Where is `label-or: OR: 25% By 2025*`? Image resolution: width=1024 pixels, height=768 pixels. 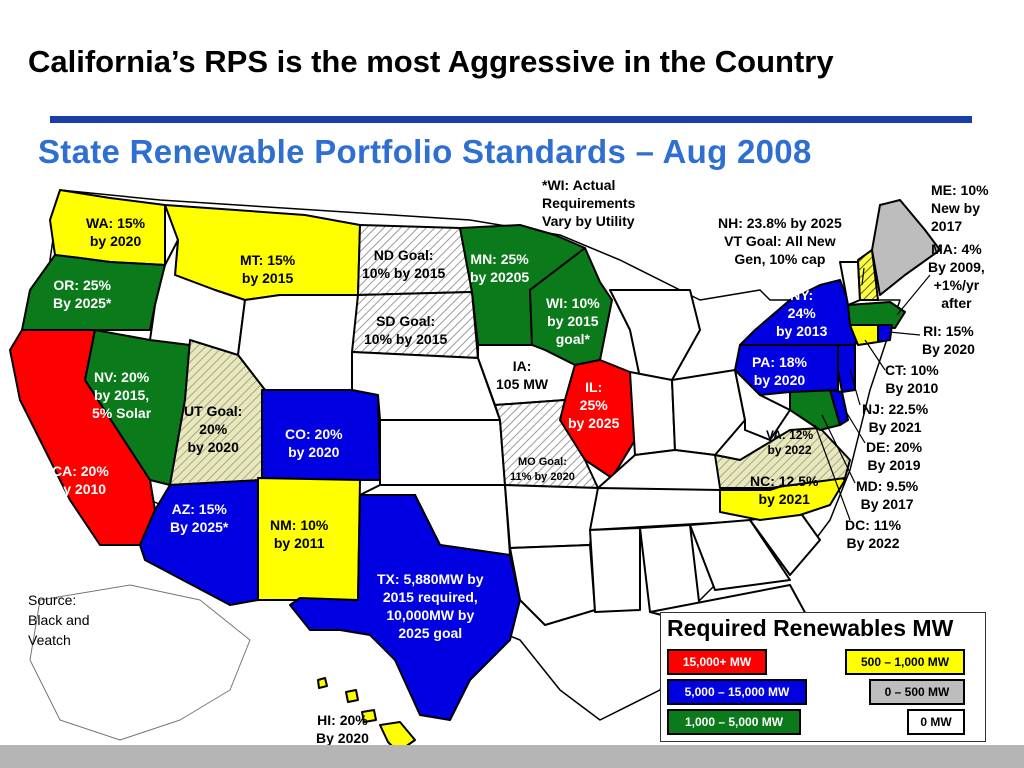
label-or: OR: 25% By 2025* is located at coordinates (82, 294).